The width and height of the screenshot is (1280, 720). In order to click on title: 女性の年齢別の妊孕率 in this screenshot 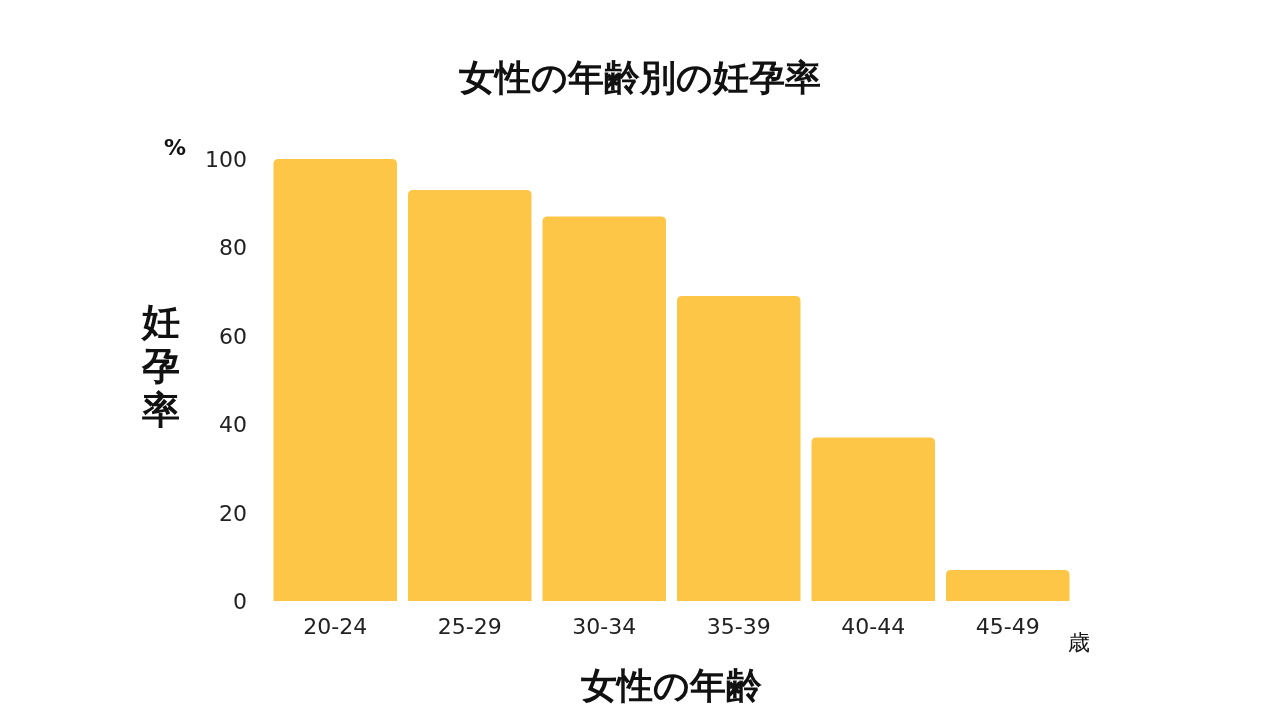, I will do `click(640, 77)`.